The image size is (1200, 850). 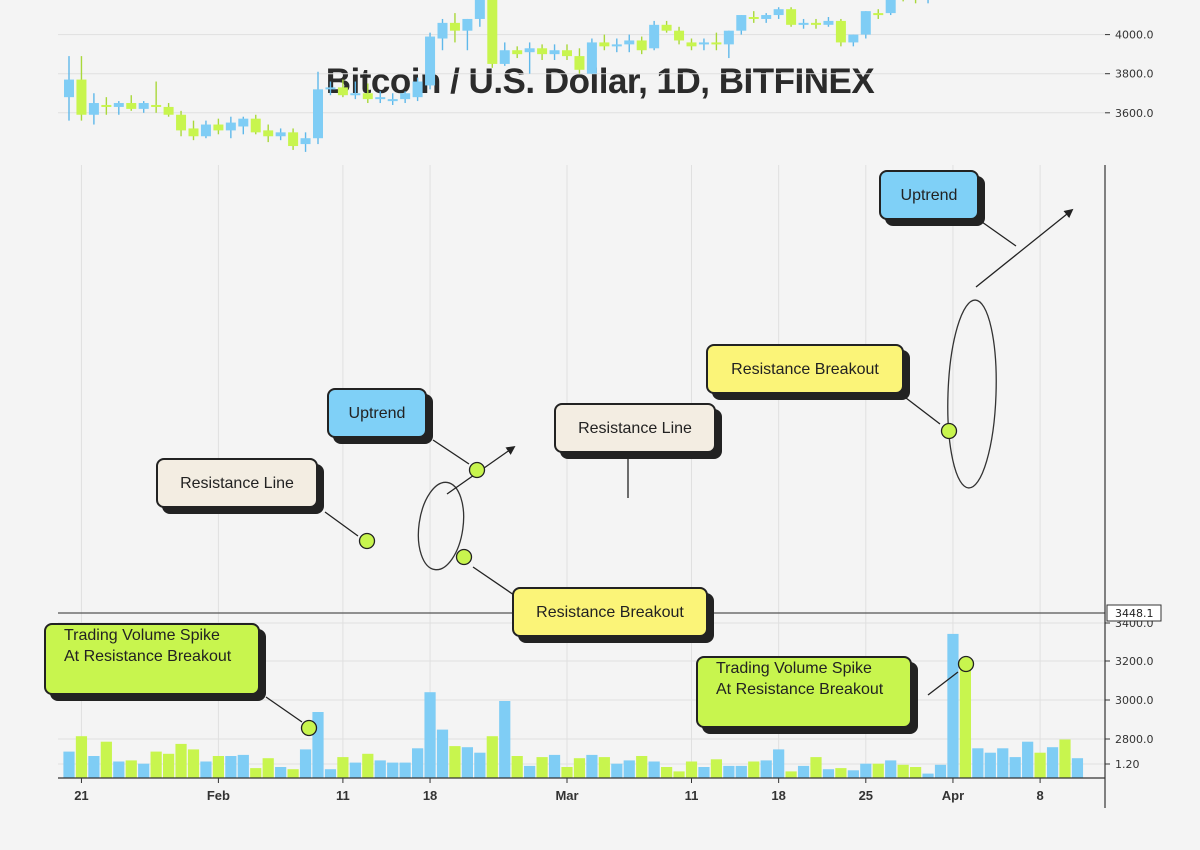 What do you see at coordinates (377, 413) in the screenshot?
I see `callout-uptrend-1: Uptrend` at bounding box center [377, 413].